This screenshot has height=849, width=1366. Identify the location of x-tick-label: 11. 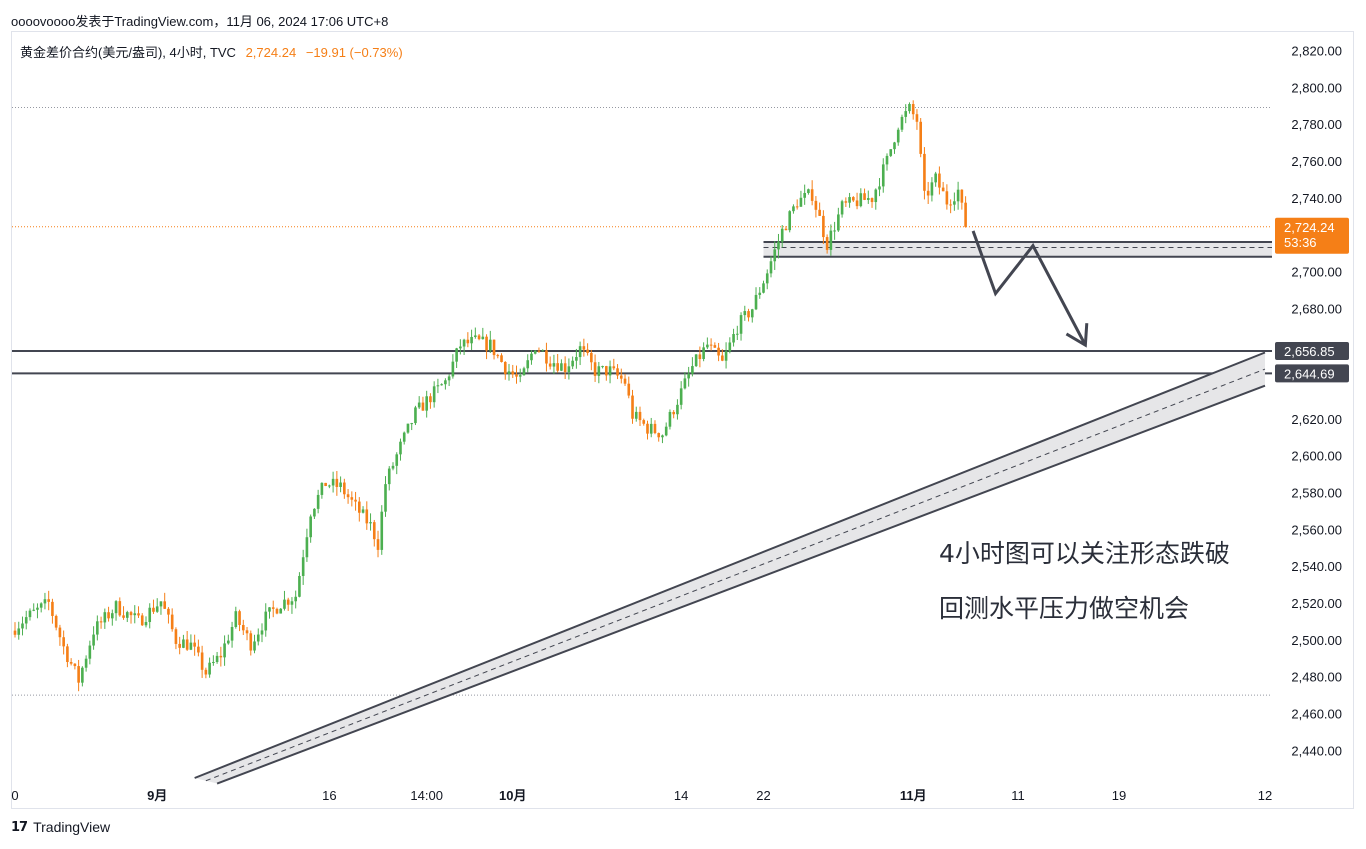
(1018, 795).